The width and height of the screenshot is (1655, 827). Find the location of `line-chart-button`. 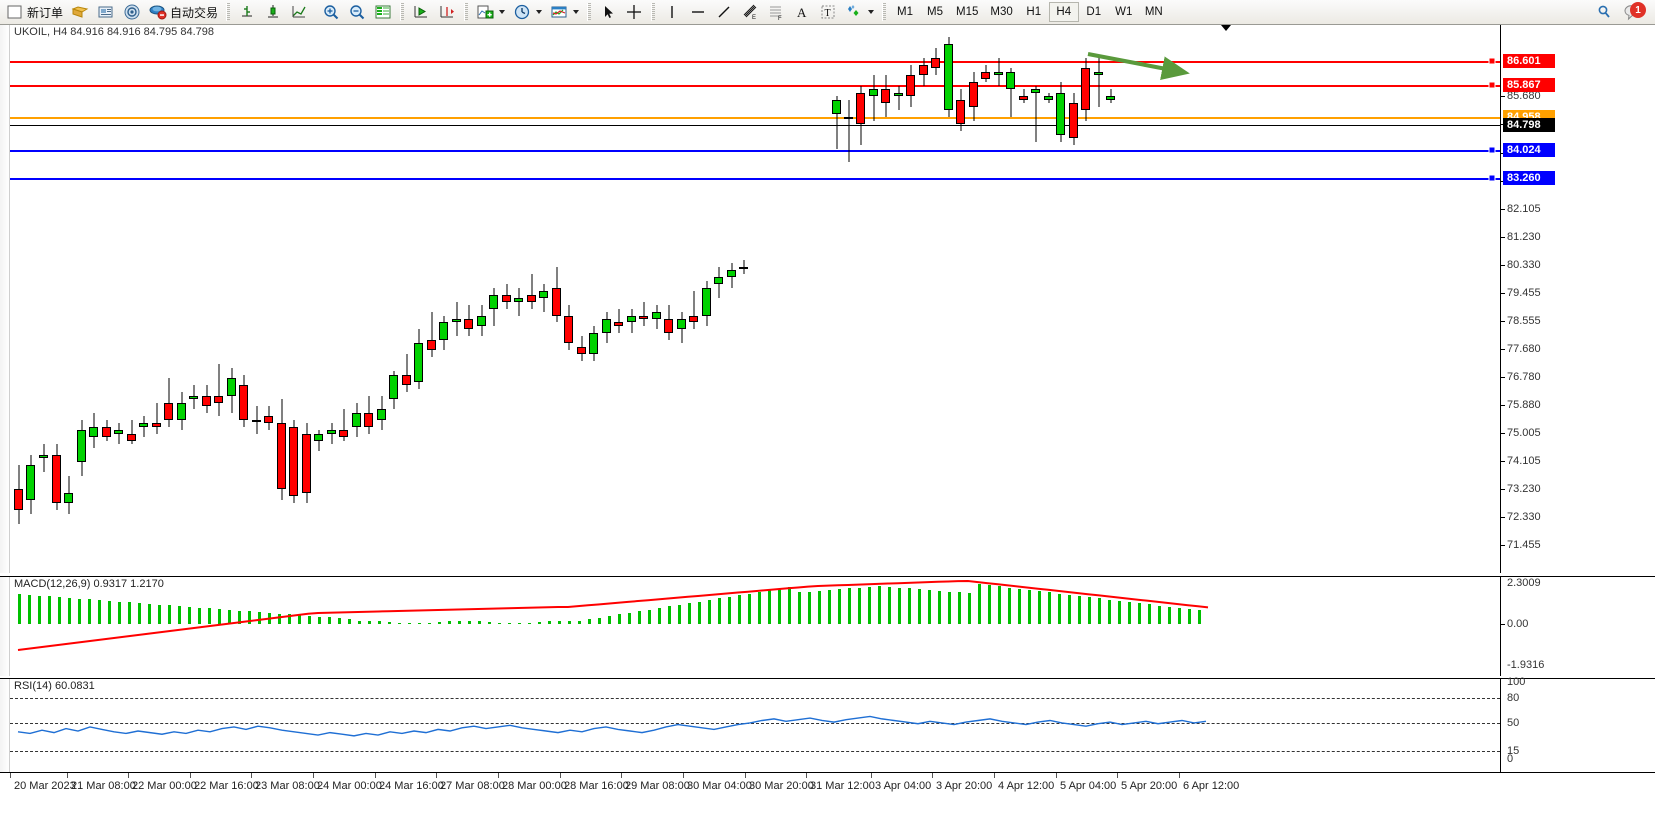

line-chart-button is located at coordinates (299, 12).